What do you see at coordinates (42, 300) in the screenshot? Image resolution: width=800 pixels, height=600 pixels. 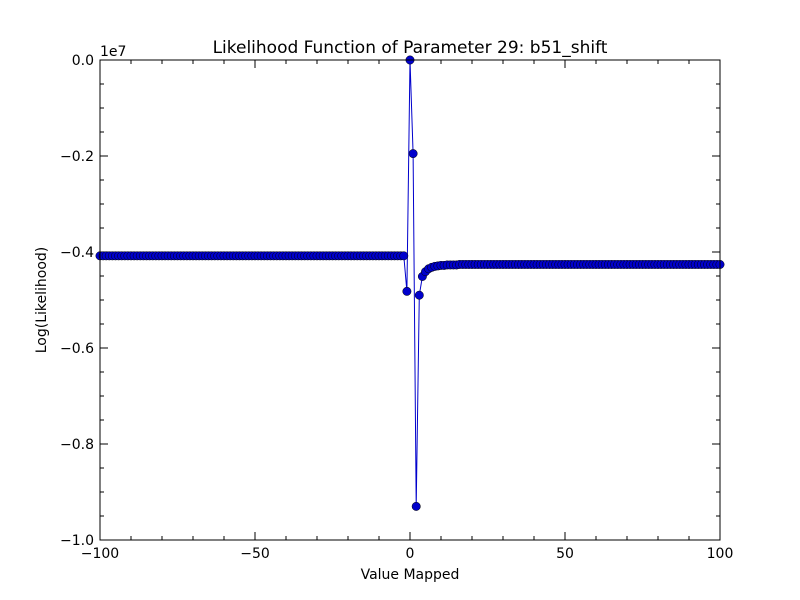 I see `y-axis-label: Log(Likelihood)` at bounding box center [42, 300].